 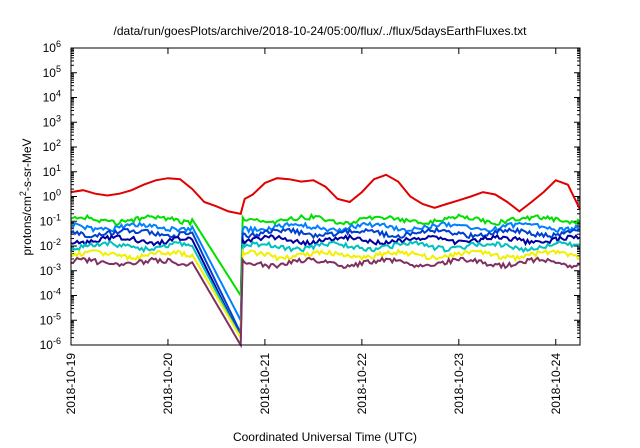 I want to click on y-tick-label-sup: -5, so click(x=57, y=316).